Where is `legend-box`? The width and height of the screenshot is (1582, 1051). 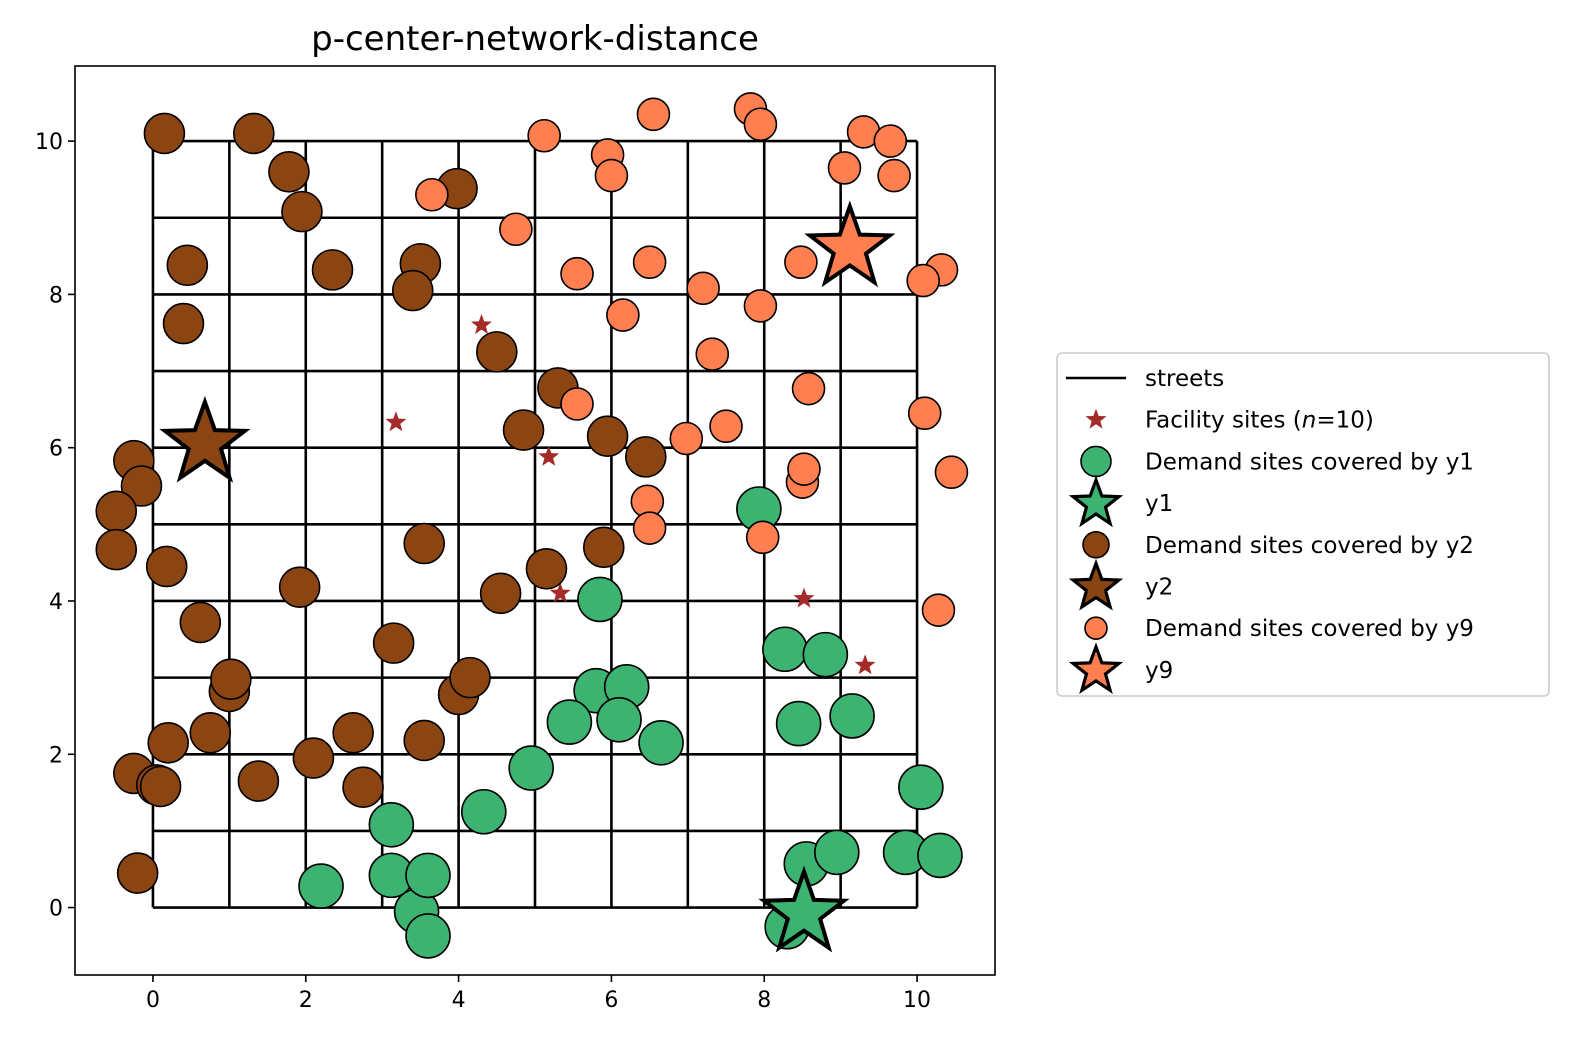
legend-box is located at coordinates (1303, 524).